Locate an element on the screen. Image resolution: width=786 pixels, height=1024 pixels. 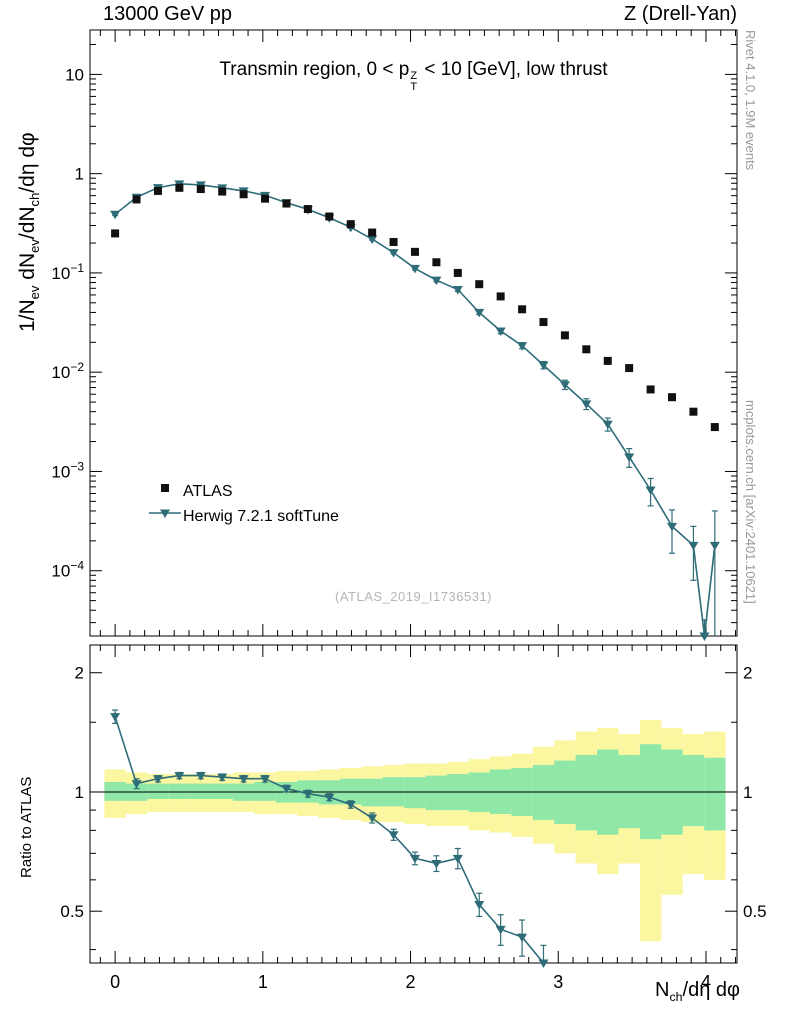
xlabel-sub: ch is located at coordinates (676, 997).